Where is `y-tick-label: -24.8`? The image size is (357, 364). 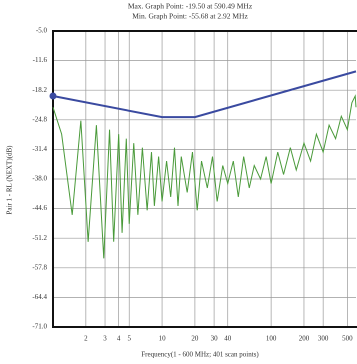 y-tick-label: -24.8 is located at coordinates (39, 119).